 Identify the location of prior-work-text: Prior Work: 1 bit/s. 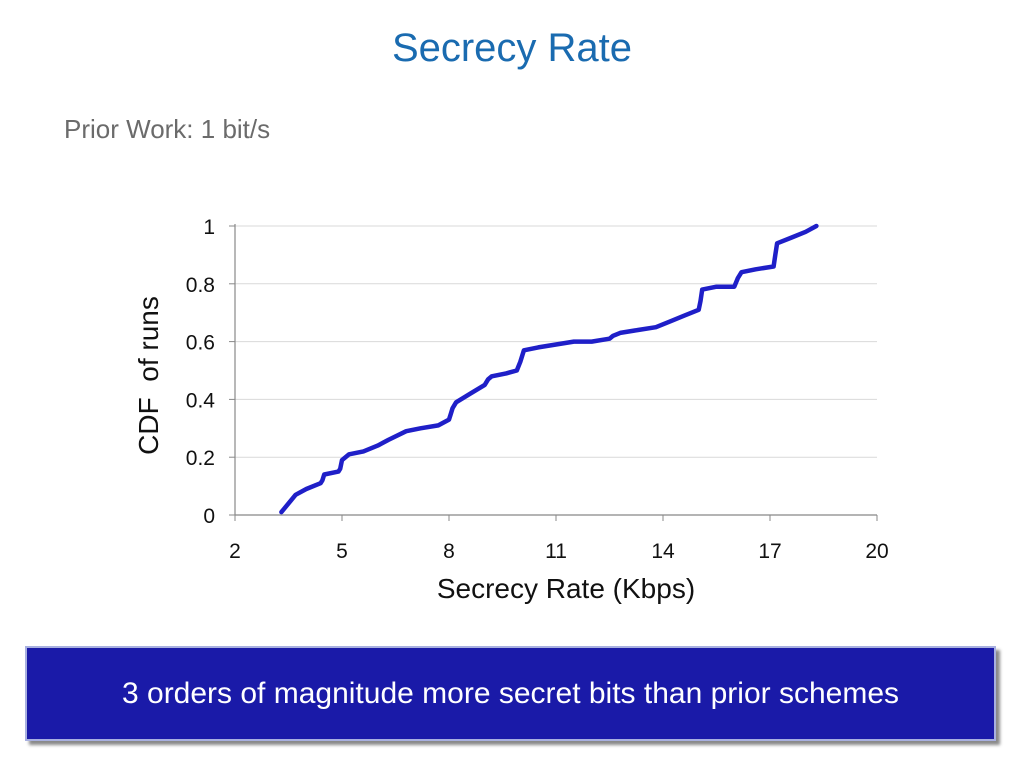
(167, 129).